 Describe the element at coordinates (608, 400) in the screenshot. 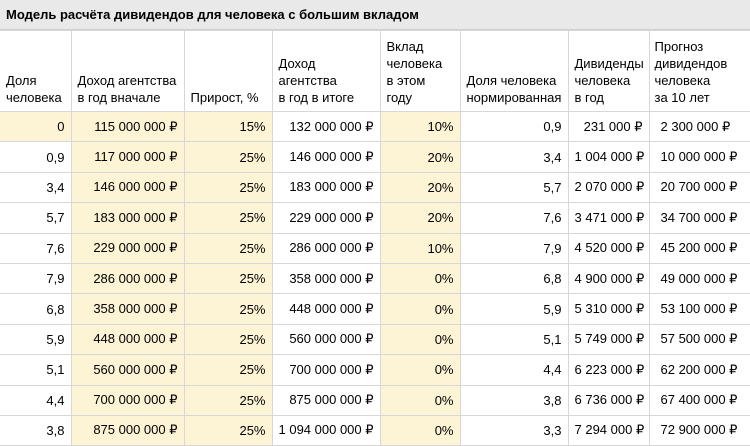

I see `cell-col-dividends-year: 6 736 000 ₽` at that location.